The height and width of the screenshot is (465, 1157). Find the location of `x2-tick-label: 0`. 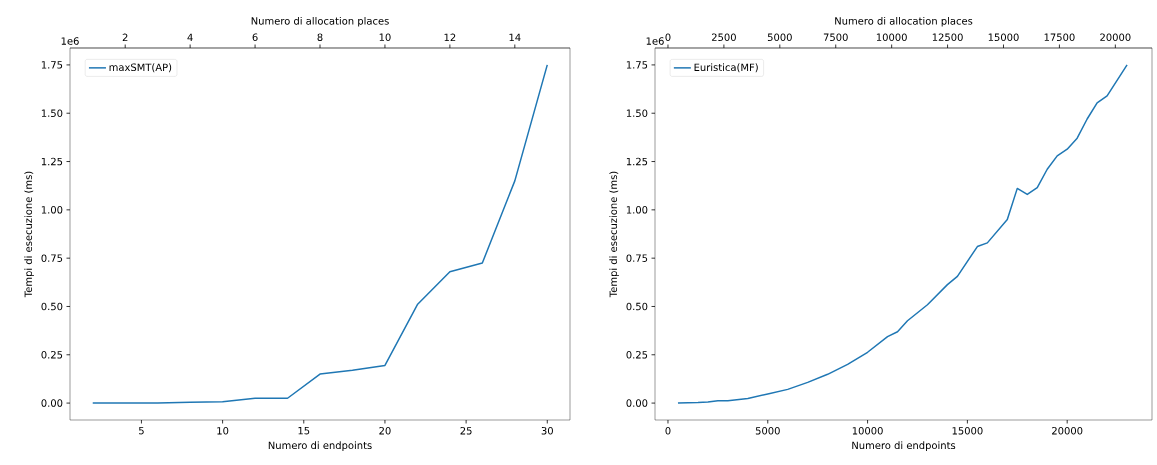

x2-tick-label: 0 is located at coordinates (668, 37).